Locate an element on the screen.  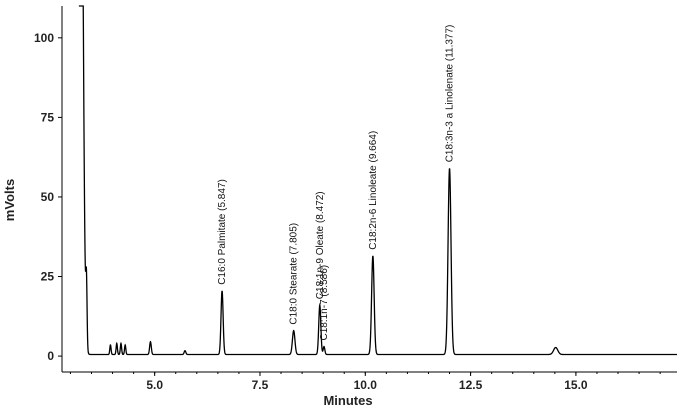
peak-label: C18:2n-6 Linoleate (9.664) is located at coordinates (373, 190).